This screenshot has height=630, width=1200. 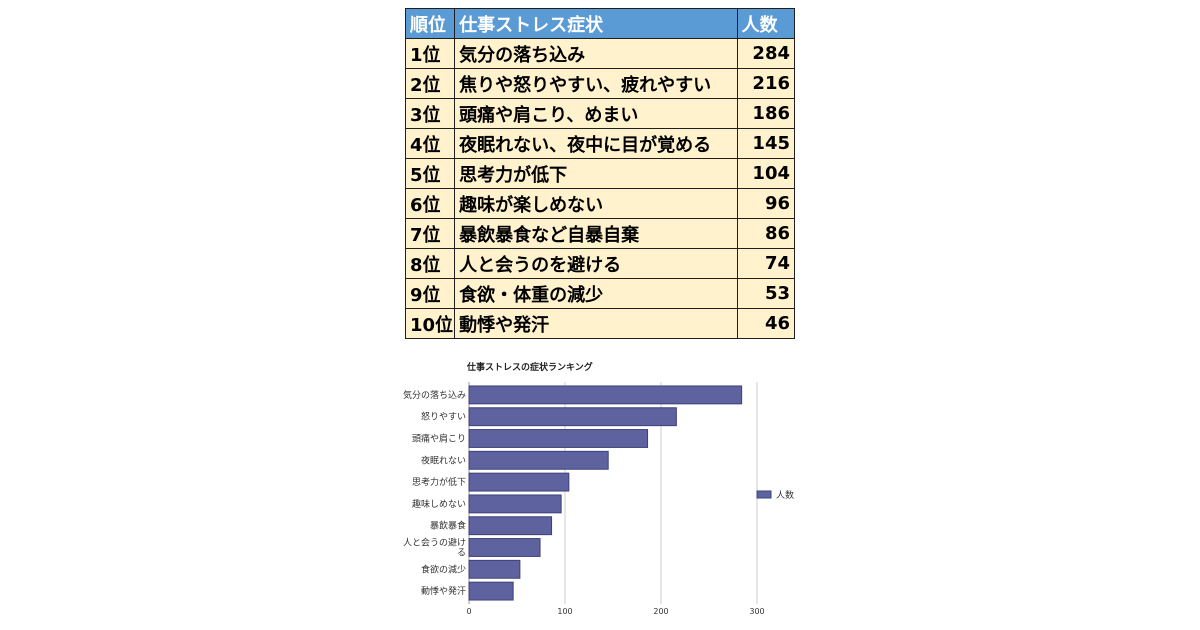 I want to click on category-label: 気分の落ち込み, so click(x=434, y=395).